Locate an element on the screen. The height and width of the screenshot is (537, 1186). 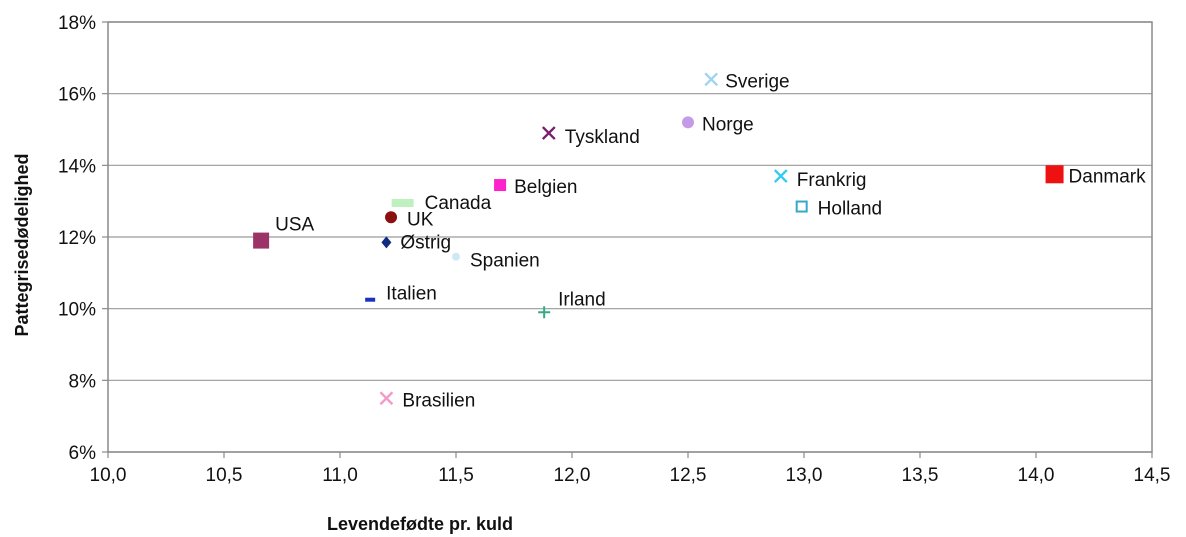
y-tick-label: 10% is located at coordinates (77, 310).